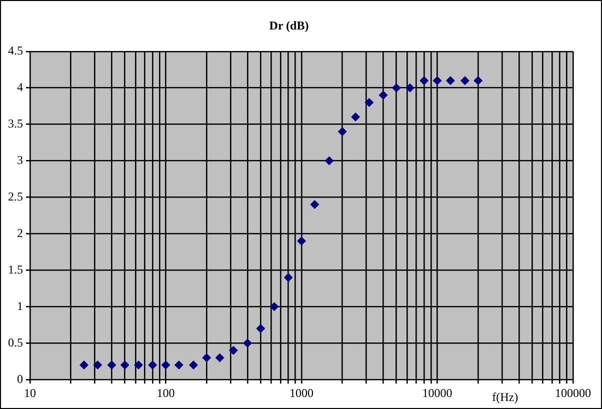 This screenshot has height=409, width=602. Describe the element at coordinates (20, 379) in the screenshot. I see `y-tick-label: 0` at that location.